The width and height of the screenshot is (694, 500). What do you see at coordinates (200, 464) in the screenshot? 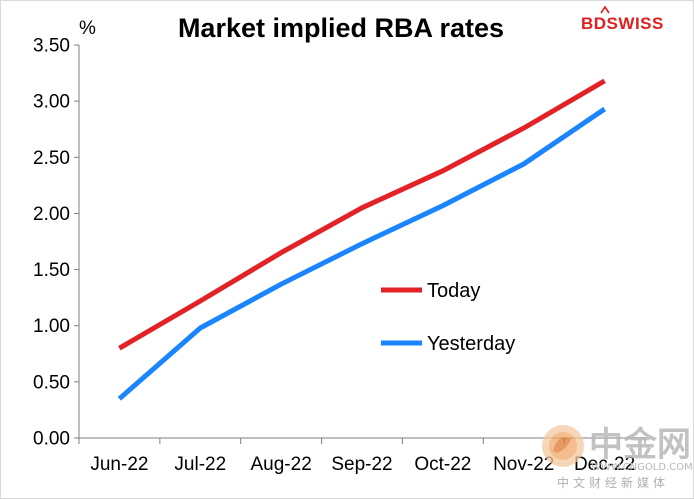
I see `x-tick-label: Jul-22` at bounding box center [200, 464].